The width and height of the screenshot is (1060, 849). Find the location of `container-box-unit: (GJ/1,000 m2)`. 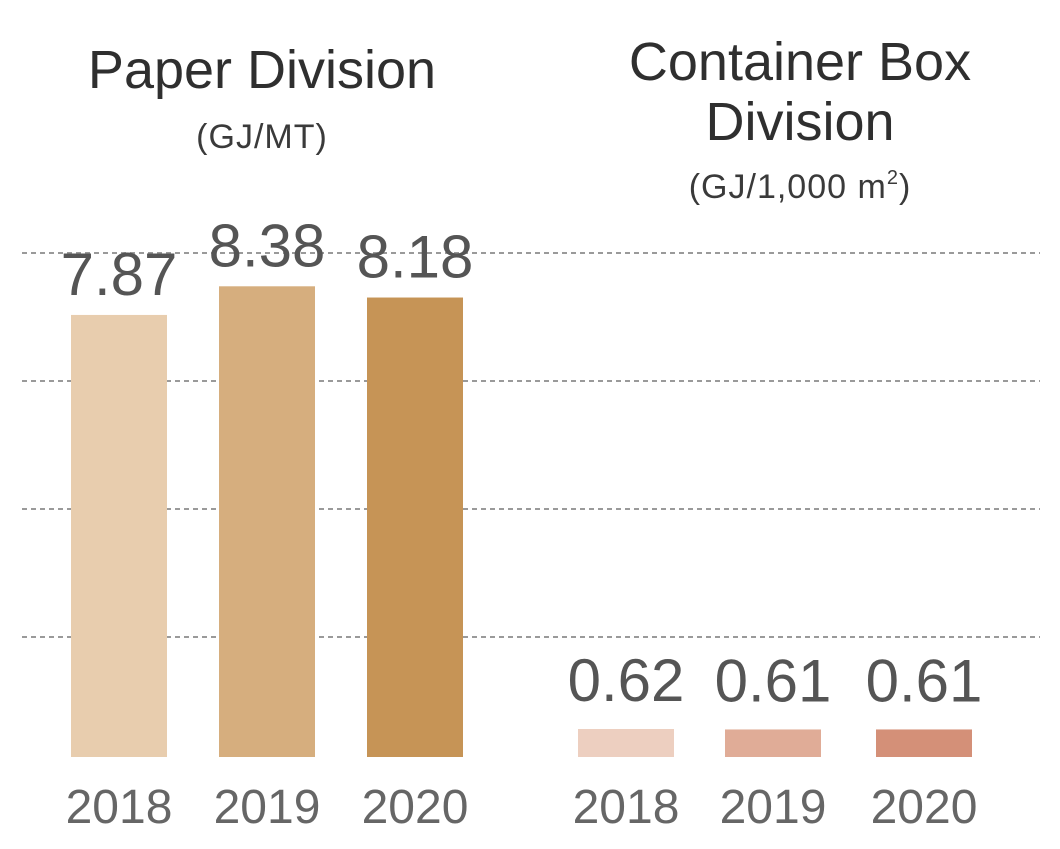

container-box-unit: (GJ/1,000 m2) is located at coordinates (800, 186).